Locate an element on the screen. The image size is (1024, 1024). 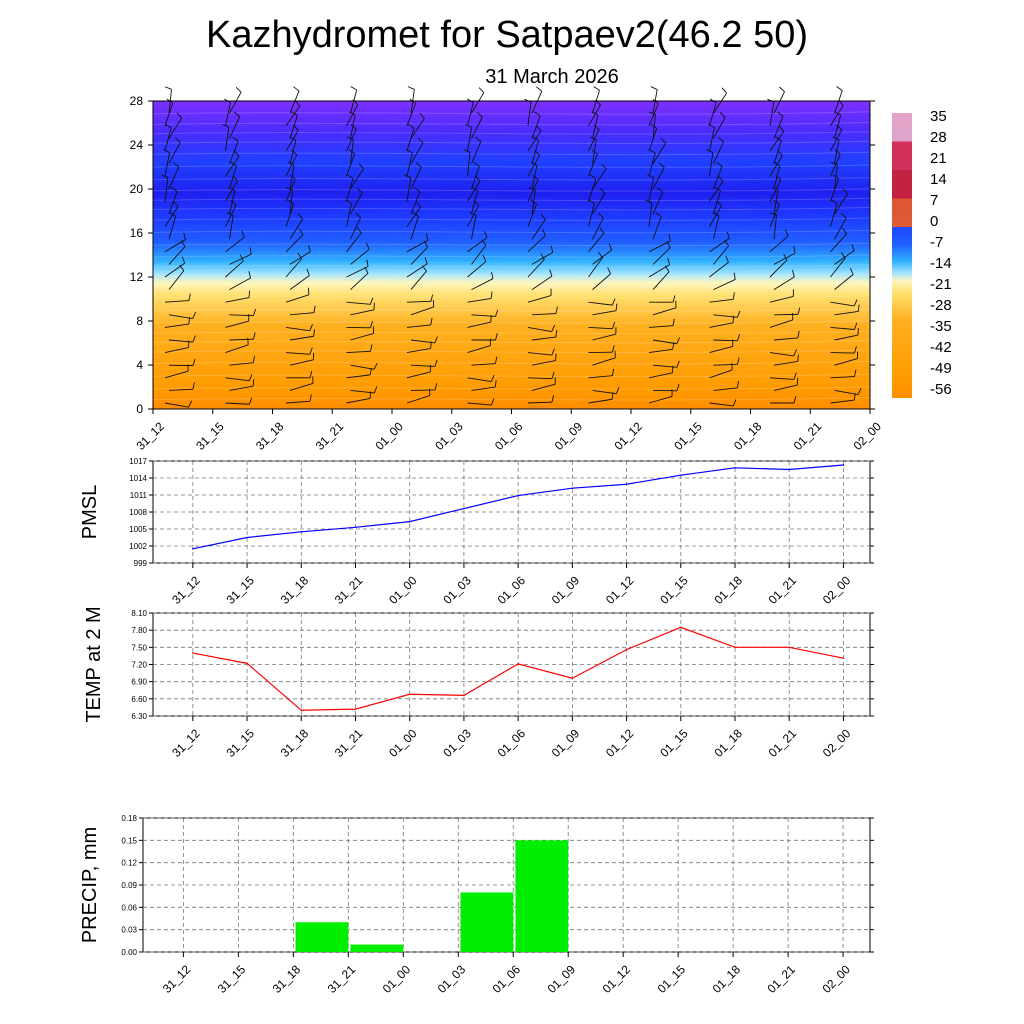
colorbar-label: -7 is located at coordinates (936, 242).